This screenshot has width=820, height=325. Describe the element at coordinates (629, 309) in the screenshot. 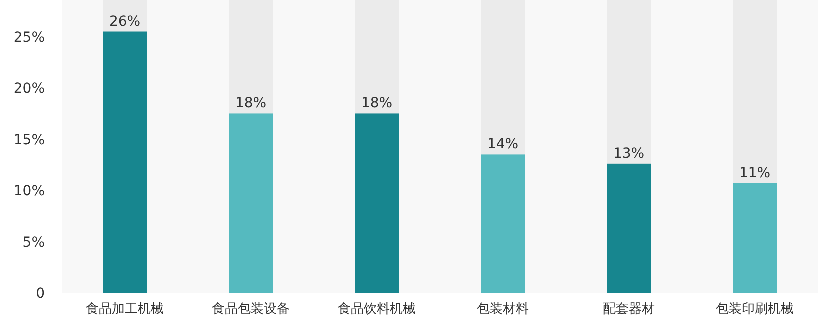

I see `x-tick-label: 配套器材` at that location.